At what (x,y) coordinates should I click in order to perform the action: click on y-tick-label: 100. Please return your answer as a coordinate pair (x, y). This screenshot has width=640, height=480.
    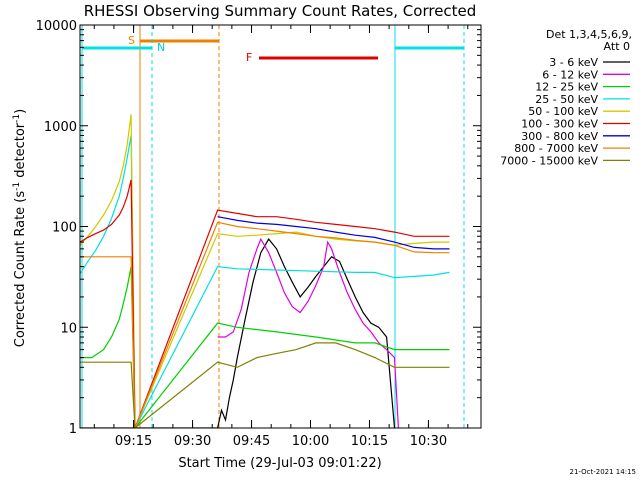
    Looking at the image, I should click on (64, 228).